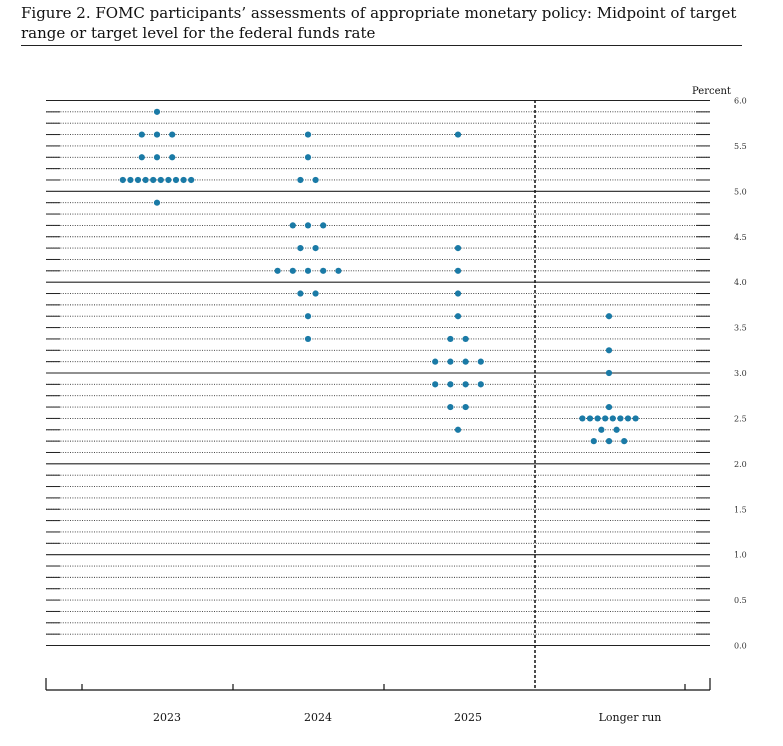  What do you see at coordinates (740, 555) in the screenshot?
I see `y-tick-label: 1.0` at bounding box center [740, 555].